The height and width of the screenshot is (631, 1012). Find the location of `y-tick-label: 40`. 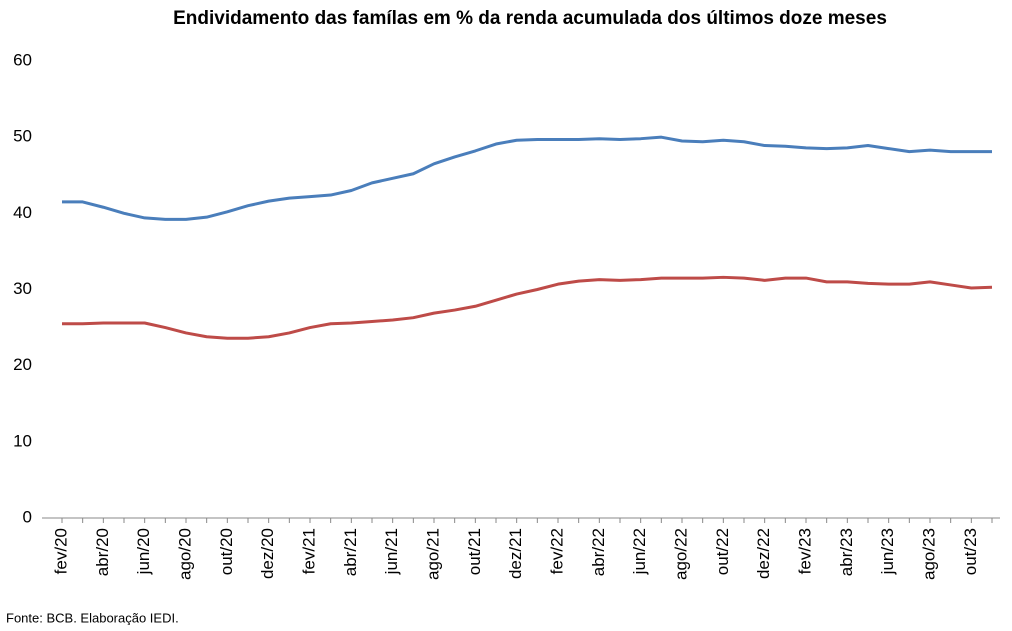

y-tick-label: 40 is located at coordinates (22, 212).